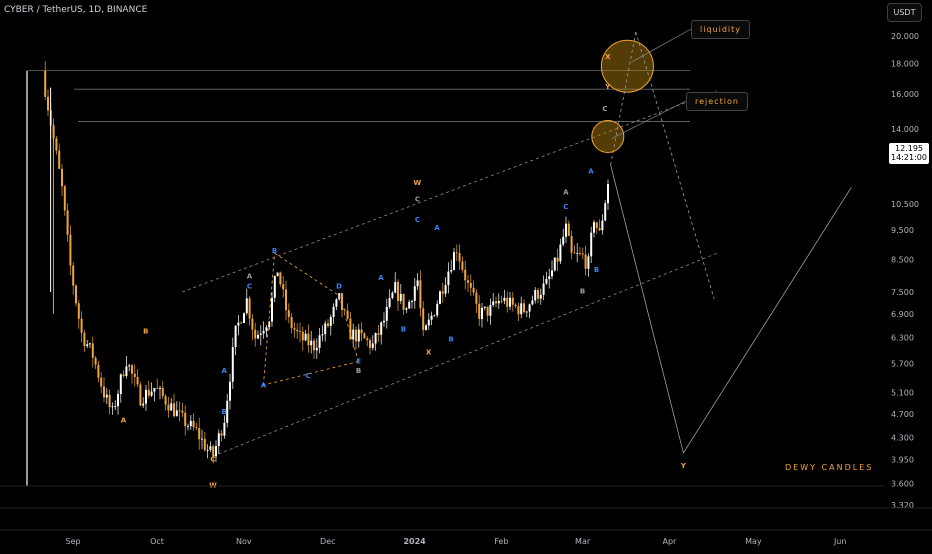 The image size is (932, 554). What do you see at coordinates (753, 541) in the screenshot?
I see `x-tick-label: May` at bounding box center [753, 541].